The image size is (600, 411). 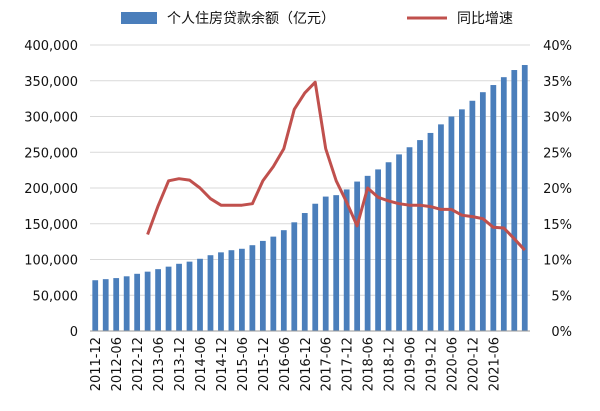 I want to click on x-tick-label: 2019-06, so click(x=411, y=364).